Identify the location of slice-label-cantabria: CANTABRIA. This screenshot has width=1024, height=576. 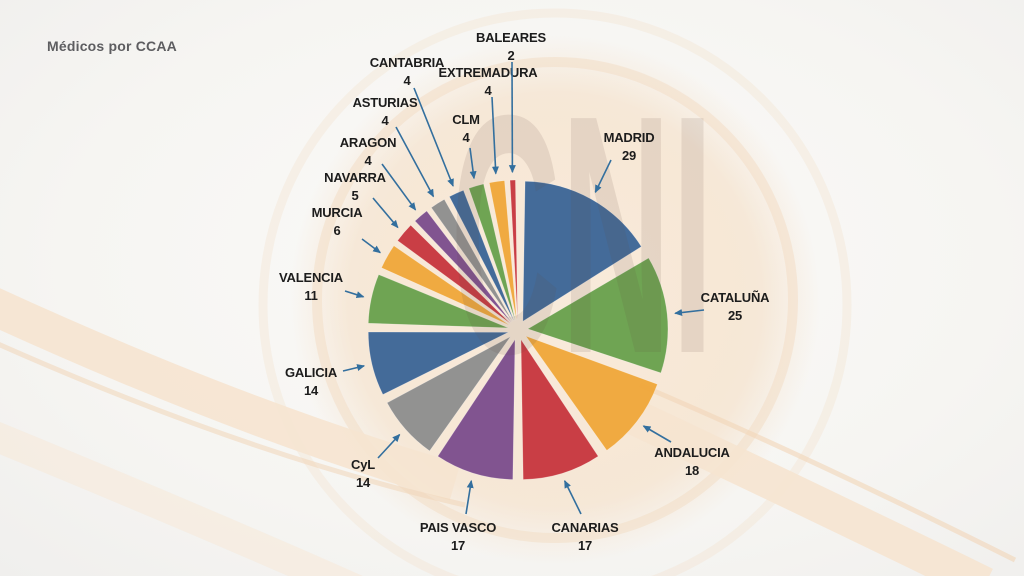
(407, 62).